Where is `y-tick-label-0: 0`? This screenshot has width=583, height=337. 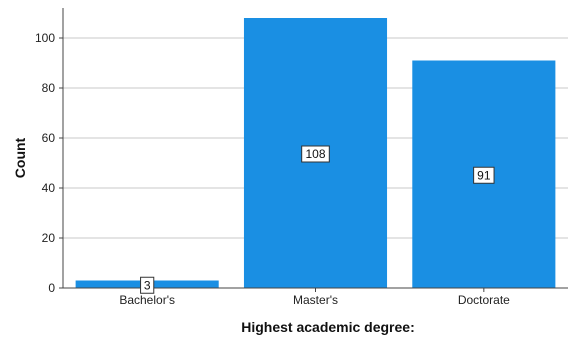 y-tick-label-0: 0 is located at coordinates (51, 288).